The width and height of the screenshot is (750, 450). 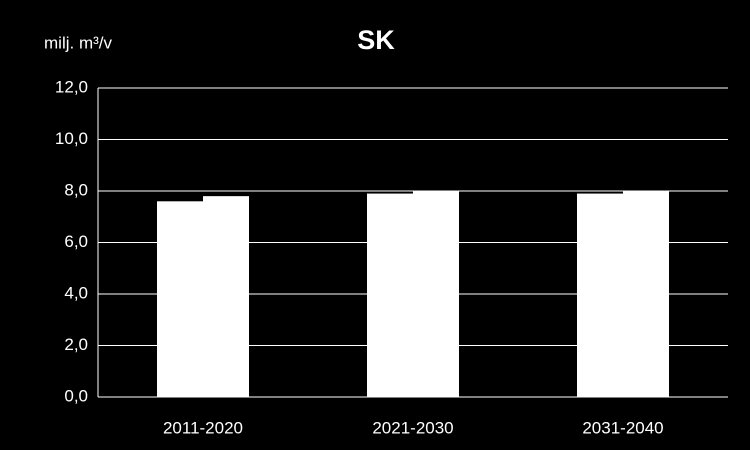 What do you see at coordinates (622, 427) in the screenshot?
I see `x-tick-label: 2031-2040` at bounding box center [622, 427].